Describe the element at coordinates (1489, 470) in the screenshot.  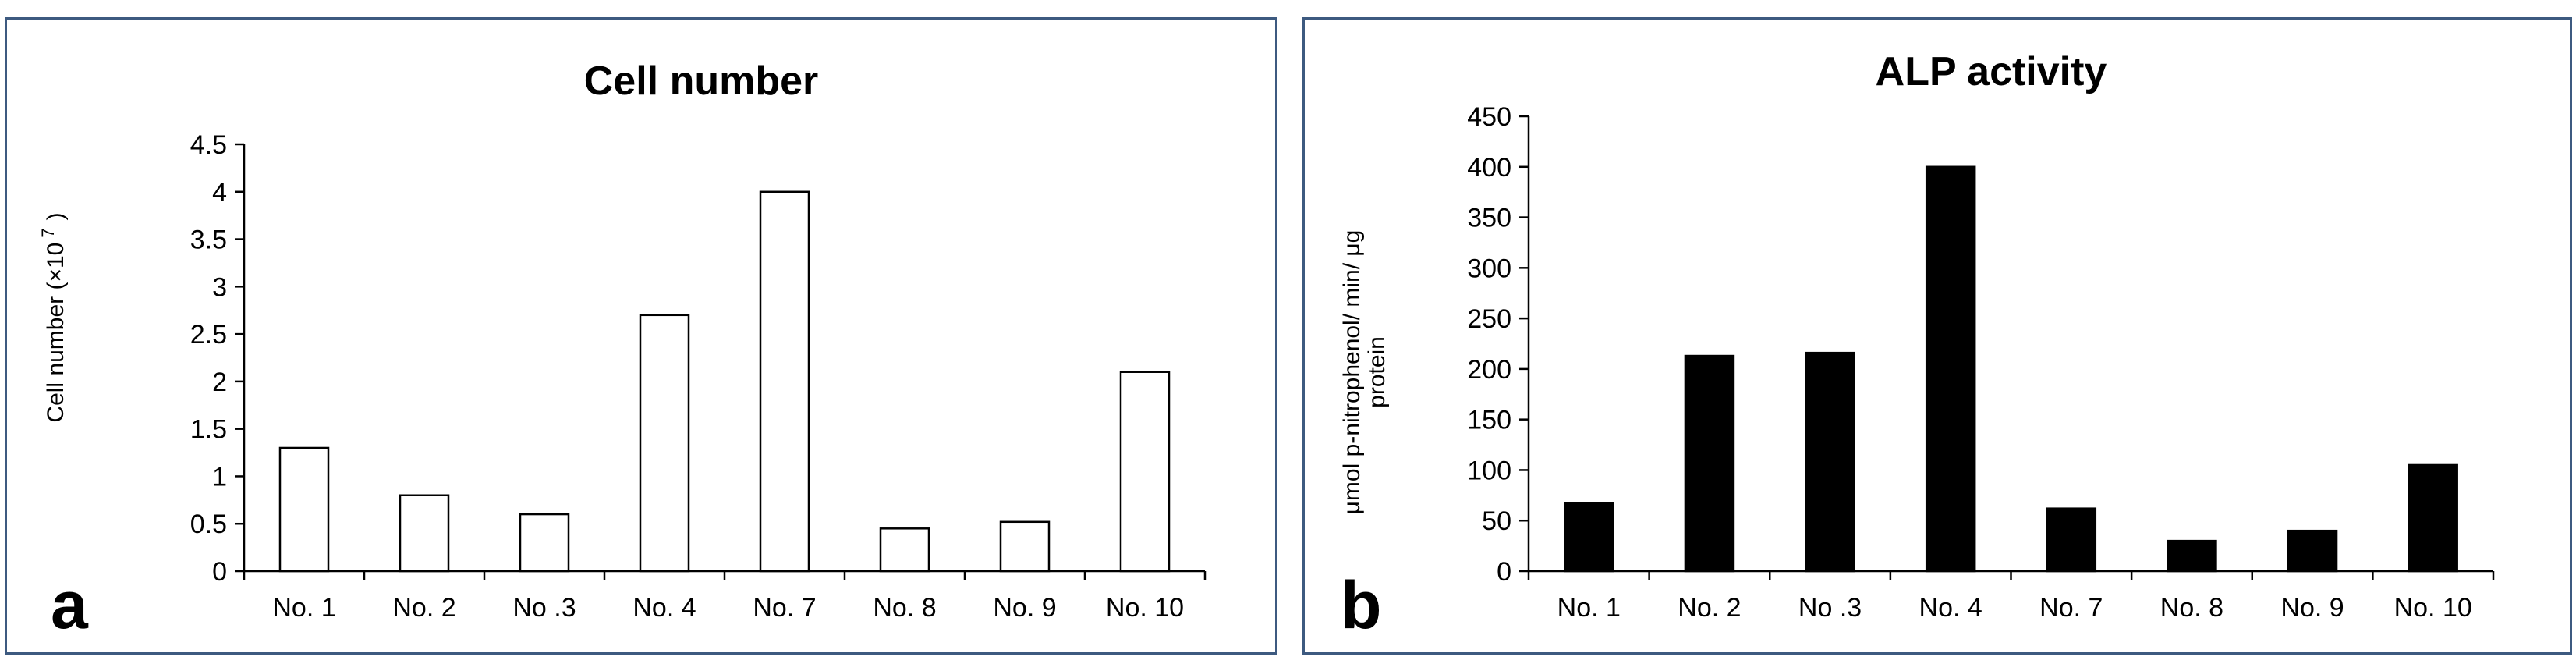
I see `y-tick-label: 100` at that location.